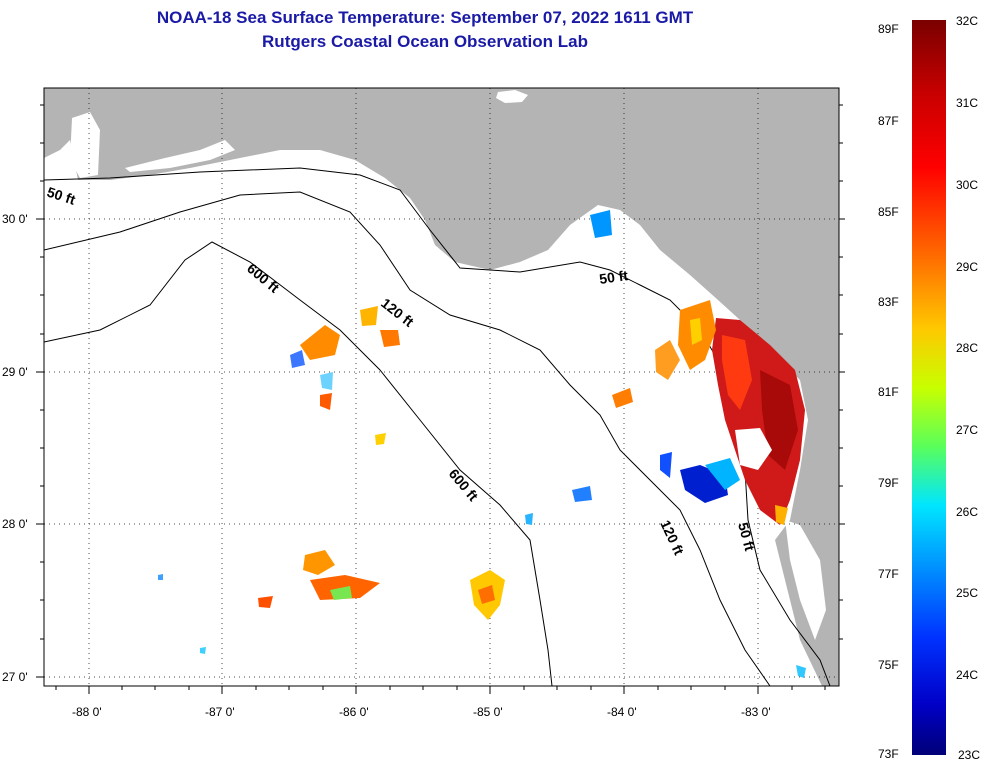  What do you see at coordinates (488, 712) in the screenshot?
I see `lon-label: -85 0'` at bounding box center [488, 712].